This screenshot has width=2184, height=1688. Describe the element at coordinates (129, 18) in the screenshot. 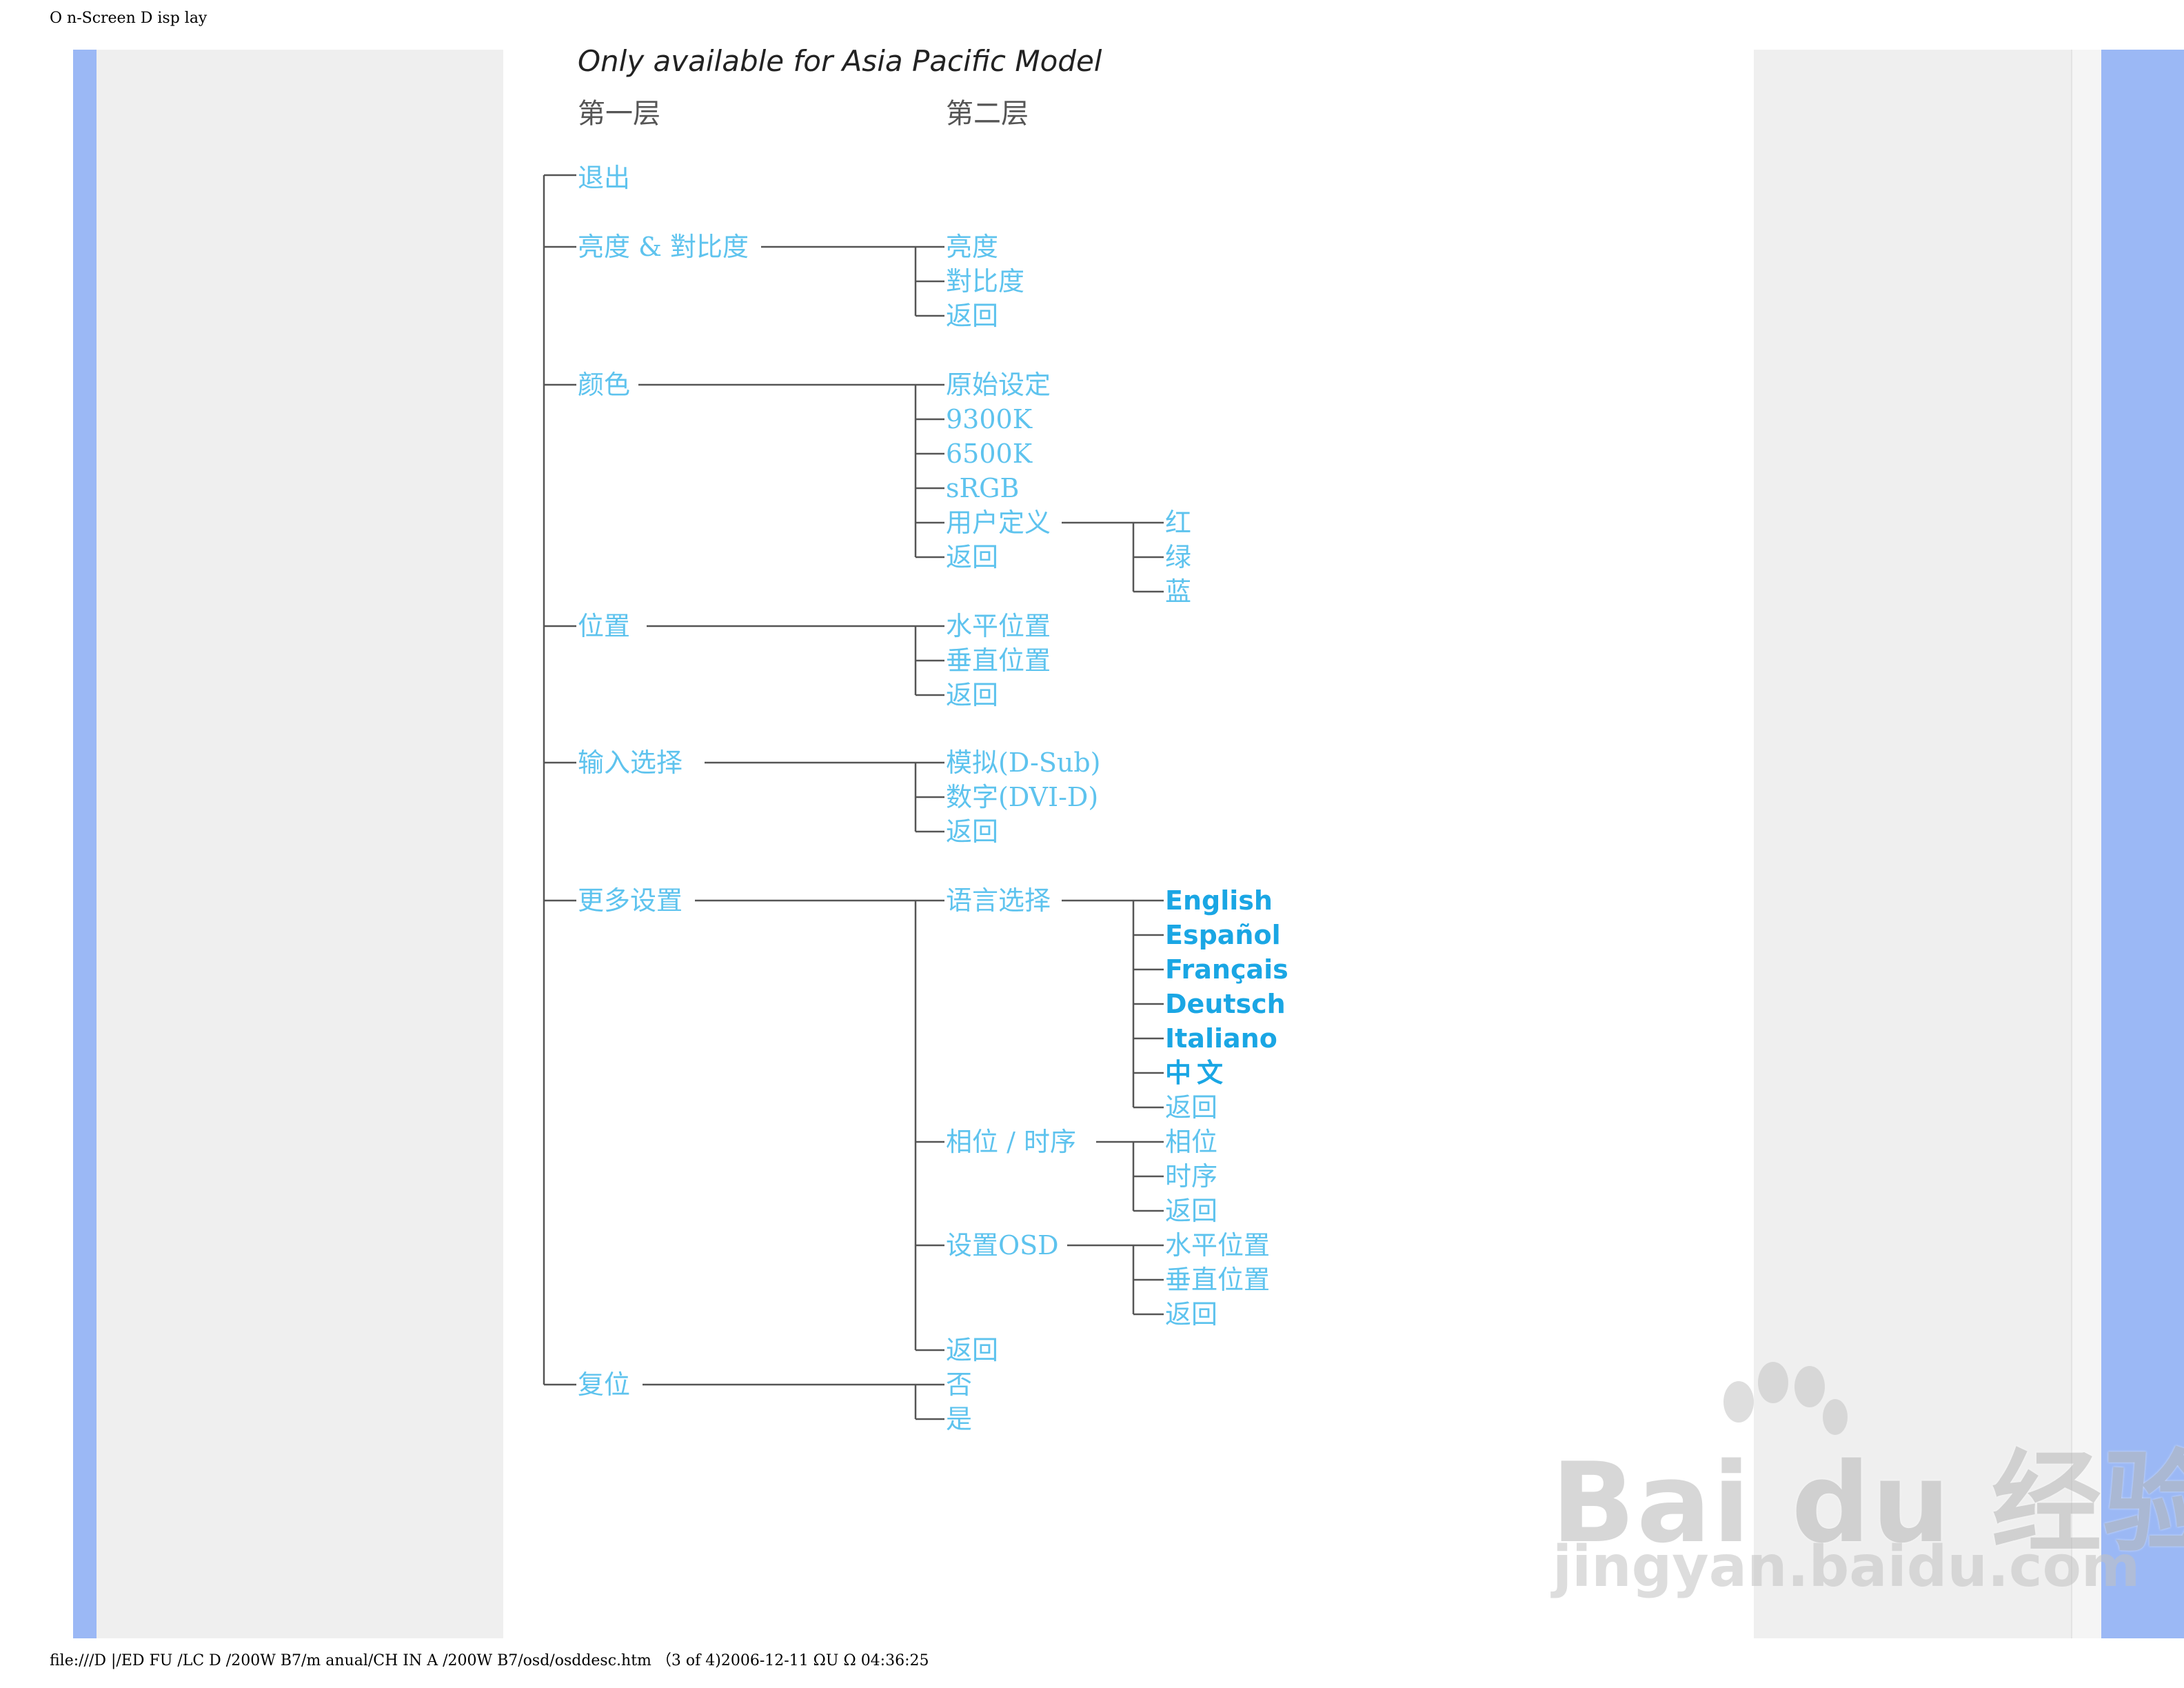

I see `page-header-title: O n-Screen D isp lay` at that location.